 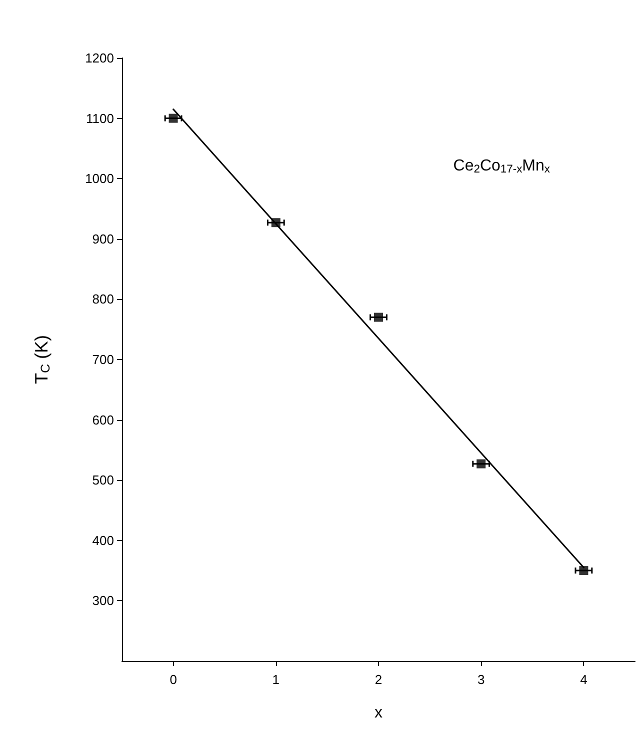 What do you see at coordinates (41, 359) in the screenshot?
I see `y-axis-title: TC (K)` at bounding box center [41, 359].